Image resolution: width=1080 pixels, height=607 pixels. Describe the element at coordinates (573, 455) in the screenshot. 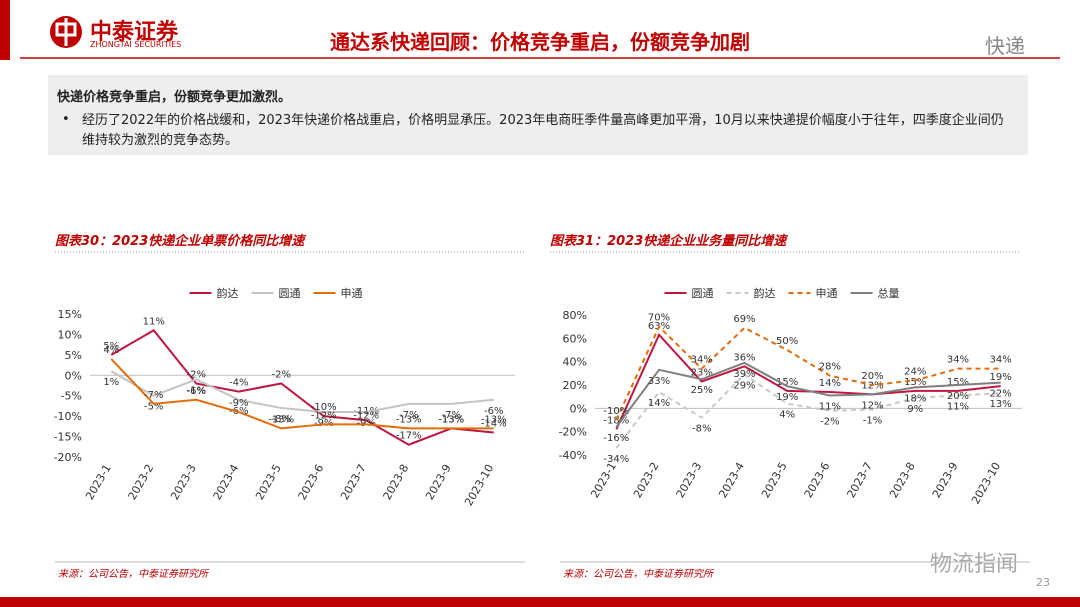

I see `y-tick-label: -40%` at that location.